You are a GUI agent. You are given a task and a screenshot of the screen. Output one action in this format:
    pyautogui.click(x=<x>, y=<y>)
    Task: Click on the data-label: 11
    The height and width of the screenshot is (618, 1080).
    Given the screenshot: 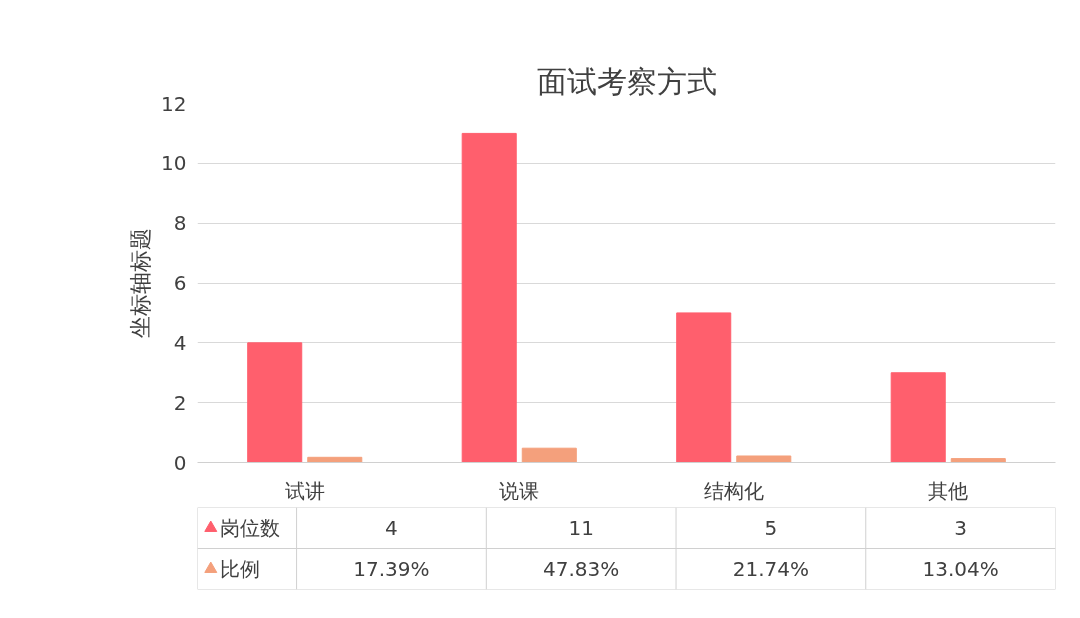 What is the action you would take?
    pyautogui.click(x=581, y=528)
    